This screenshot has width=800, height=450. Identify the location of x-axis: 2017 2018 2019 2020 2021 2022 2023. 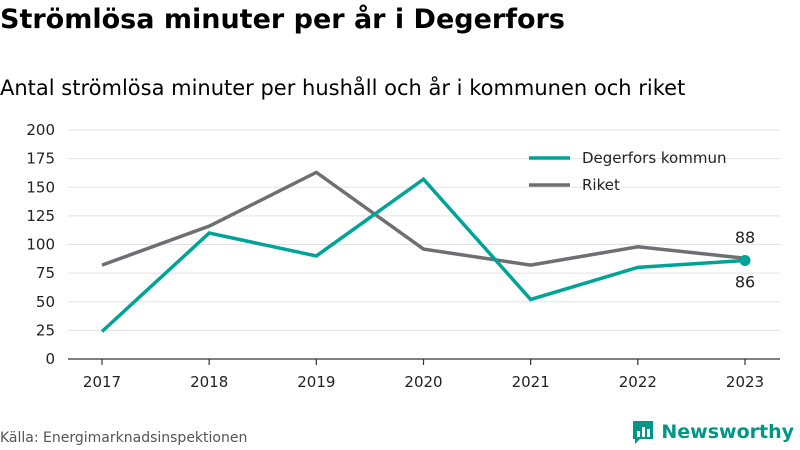
(424, 374).